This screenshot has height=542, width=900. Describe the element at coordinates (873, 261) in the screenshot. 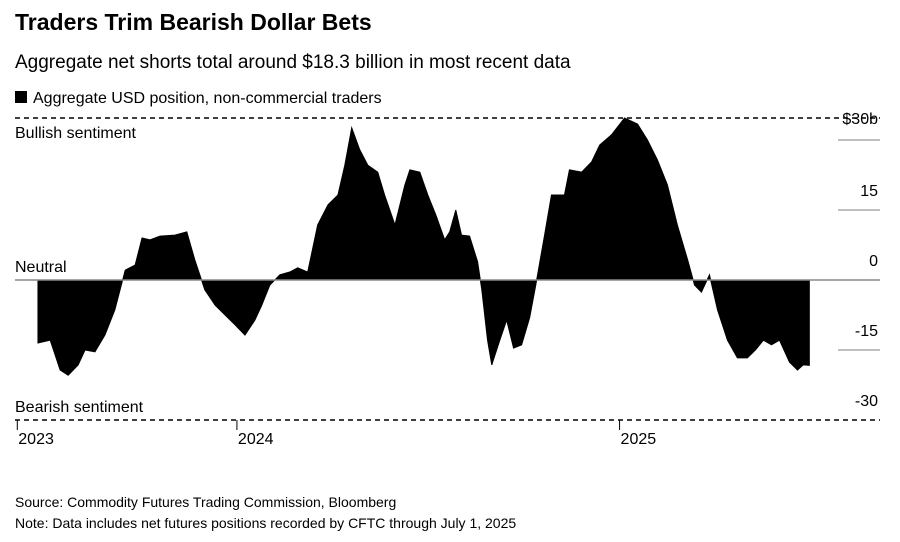

I see `y-tick-label: 0` at that location.